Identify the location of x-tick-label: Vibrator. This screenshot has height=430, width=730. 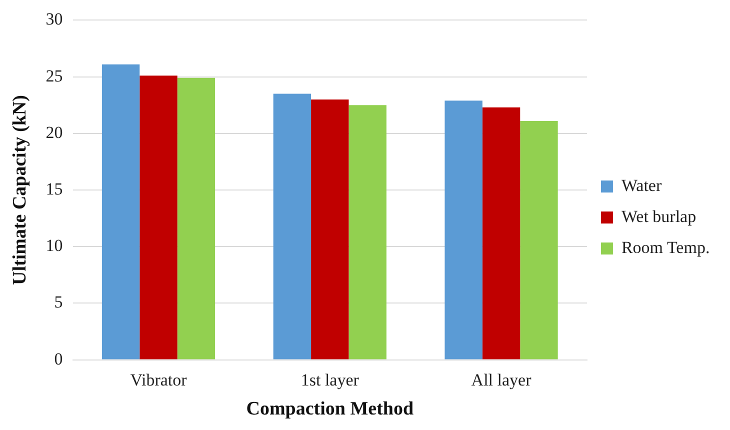
(159, 380).